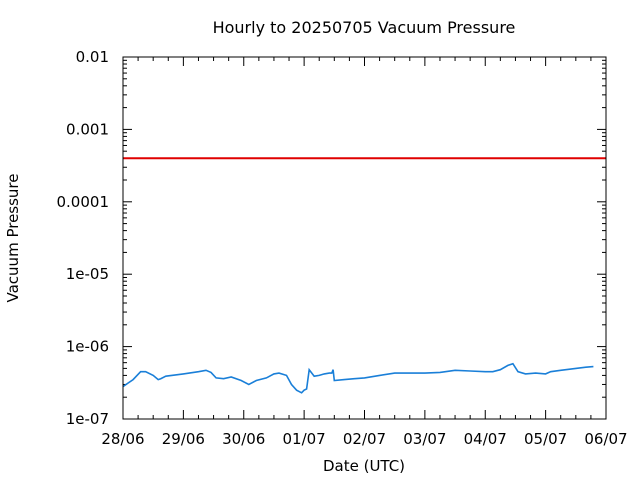 The width and height of the screenshot is (640, 480). What do you see at coordinates (87, 129) in the screenshot?
I see `y-tick-label: 0.001` at bounding box center [87, 129].